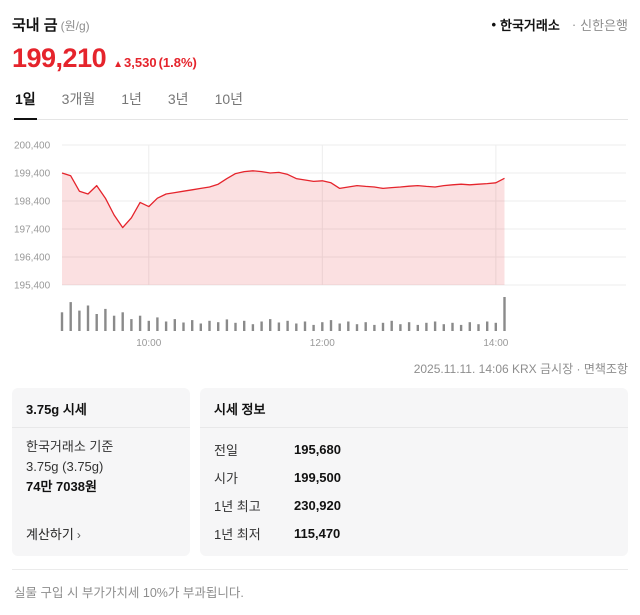  I want to click on timestamp: 2025.11.11. 14:06 KRX 금시장, so click(493, 369).